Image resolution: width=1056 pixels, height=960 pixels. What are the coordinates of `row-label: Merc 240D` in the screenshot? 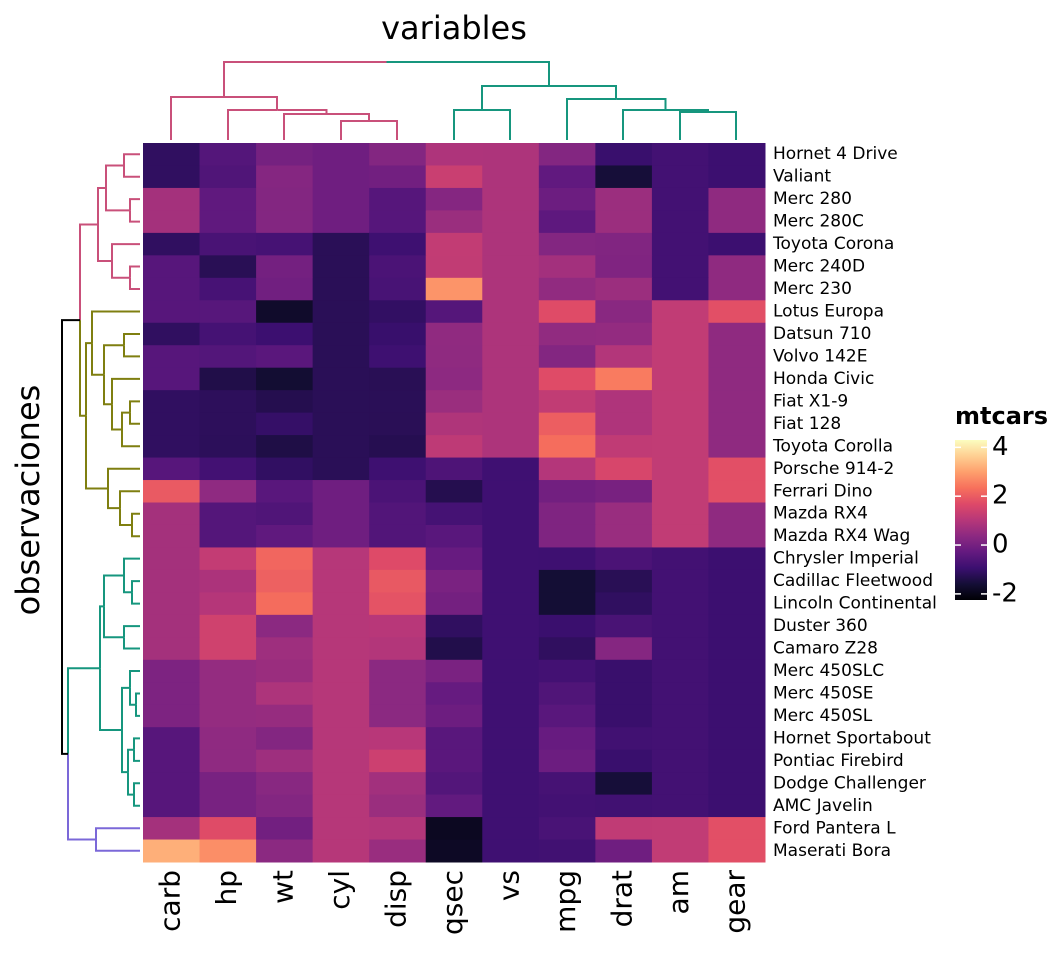 It's located at (819, 267).